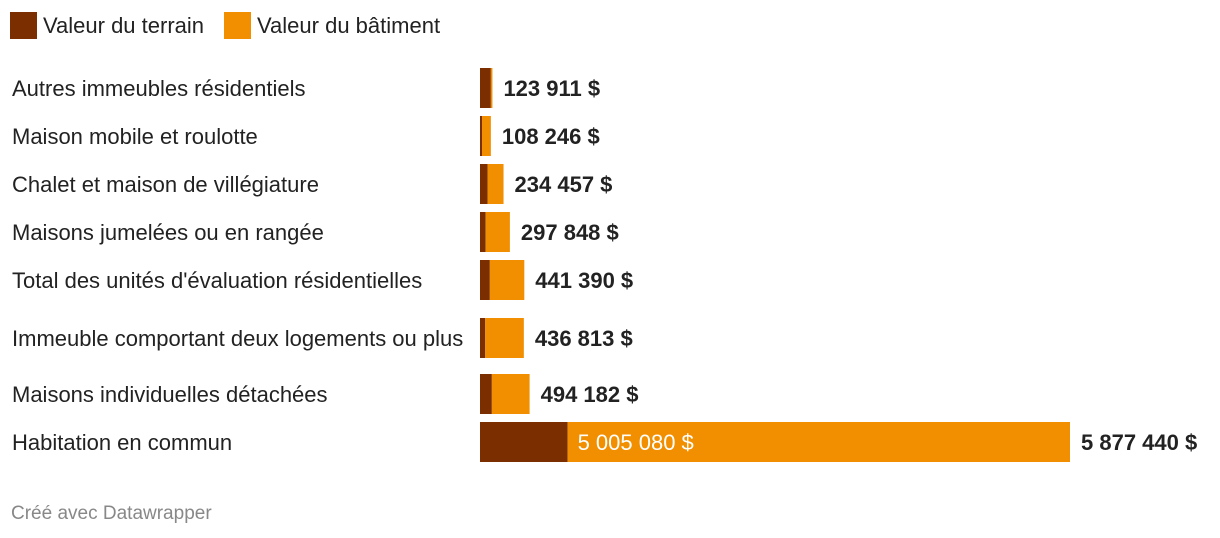 The image size is (1220, 538). Describe the element at coordinates (170, 394) in the screenshot. I see `category-label: Maisons individuelles détachées` at that location.